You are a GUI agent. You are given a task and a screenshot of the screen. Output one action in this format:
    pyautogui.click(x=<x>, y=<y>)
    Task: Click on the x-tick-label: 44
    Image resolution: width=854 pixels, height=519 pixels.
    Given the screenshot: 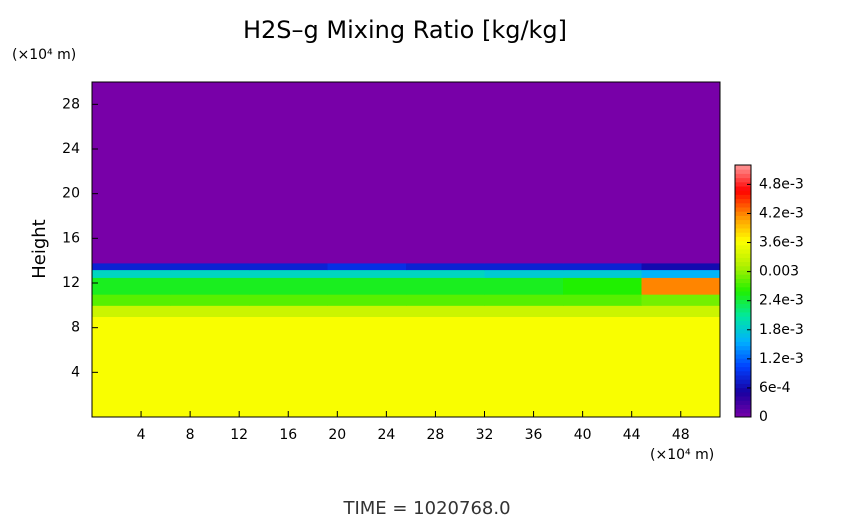 What is the action you would take?
    pyautogui.click(x=632, y=435)
    